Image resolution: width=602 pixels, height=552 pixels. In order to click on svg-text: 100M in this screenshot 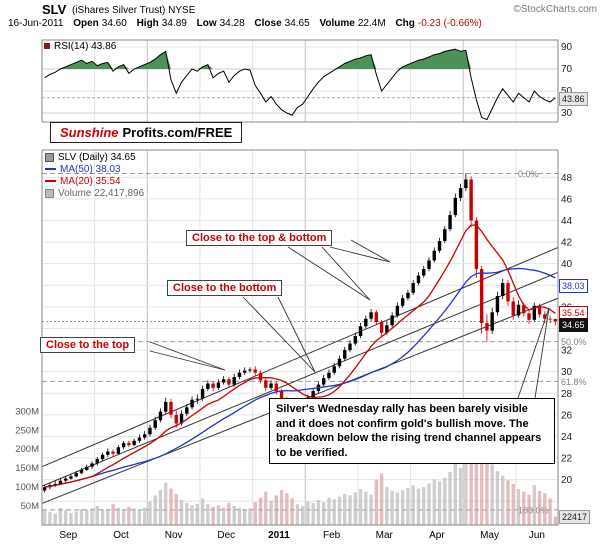, I will do `click(27, 487)`.